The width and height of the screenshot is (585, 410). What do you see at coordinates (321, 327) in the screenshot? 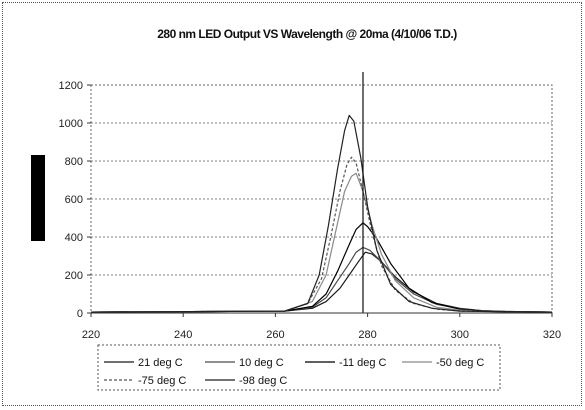
I see `x-axis-ticks: 220 240 260 280 300 320` at bounding box center [321, 327].